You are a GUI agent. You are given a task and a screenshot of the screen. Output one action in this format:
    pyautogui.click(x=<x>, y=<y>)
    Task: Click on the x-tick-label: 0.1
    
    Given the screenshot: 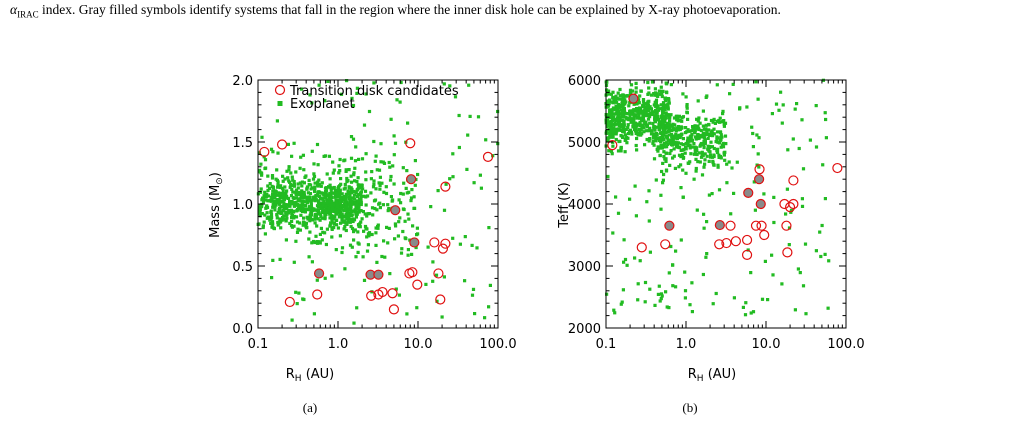 What is the action you would take?
    pyautogui.click(x=606, y=344)
    